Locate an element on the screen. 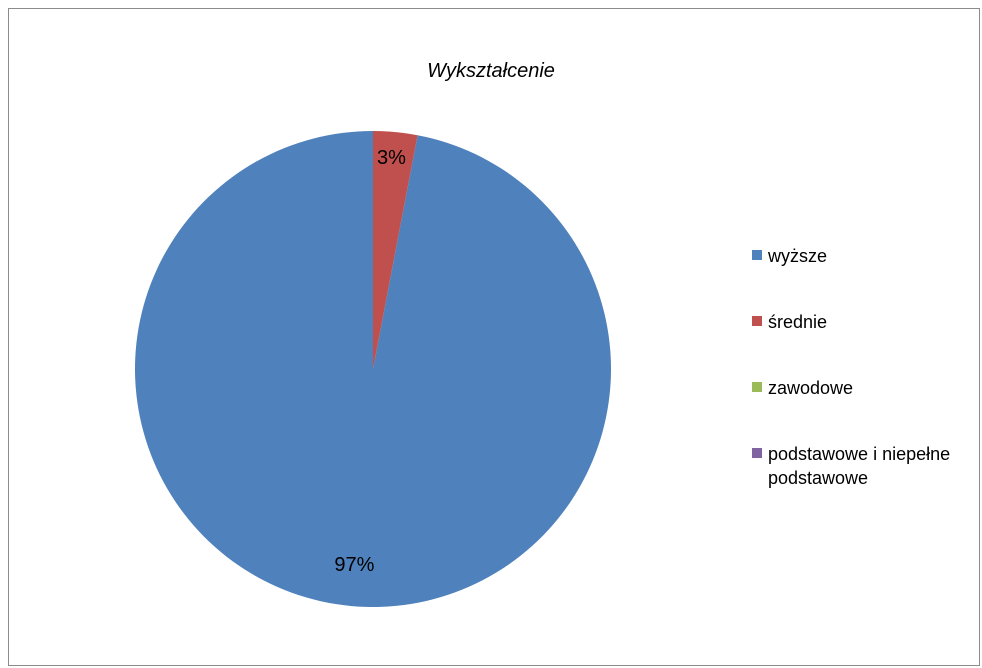 The image size is (982, 668). legend-swatch-srednie is located at coordinates (757, 321).